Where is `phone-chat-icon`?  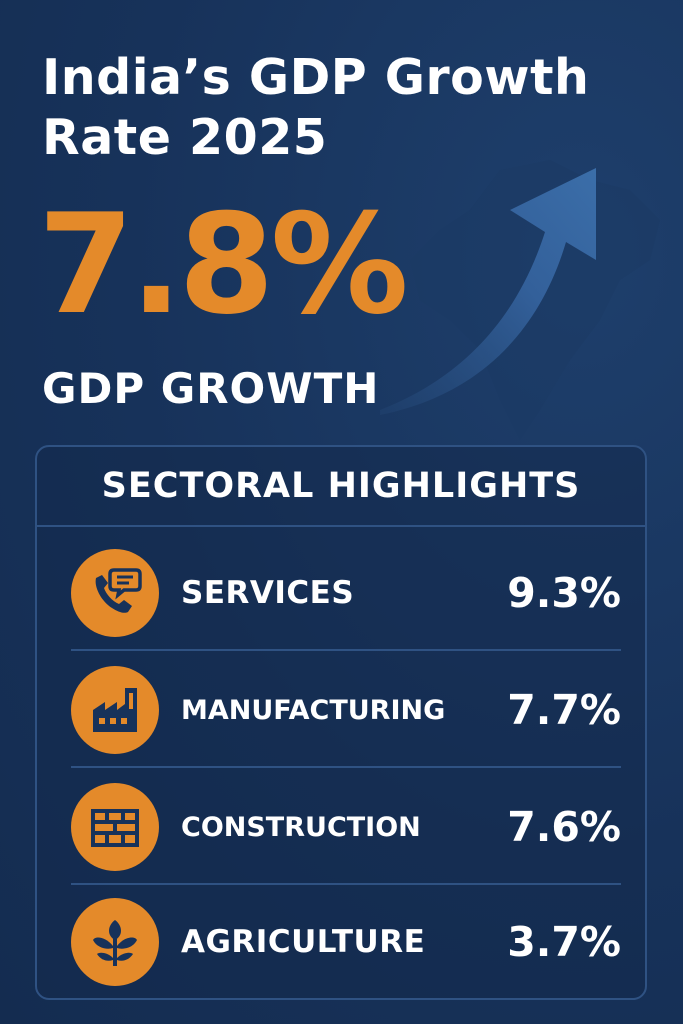 phone-chat-icon is located at coordinates (115, 593).